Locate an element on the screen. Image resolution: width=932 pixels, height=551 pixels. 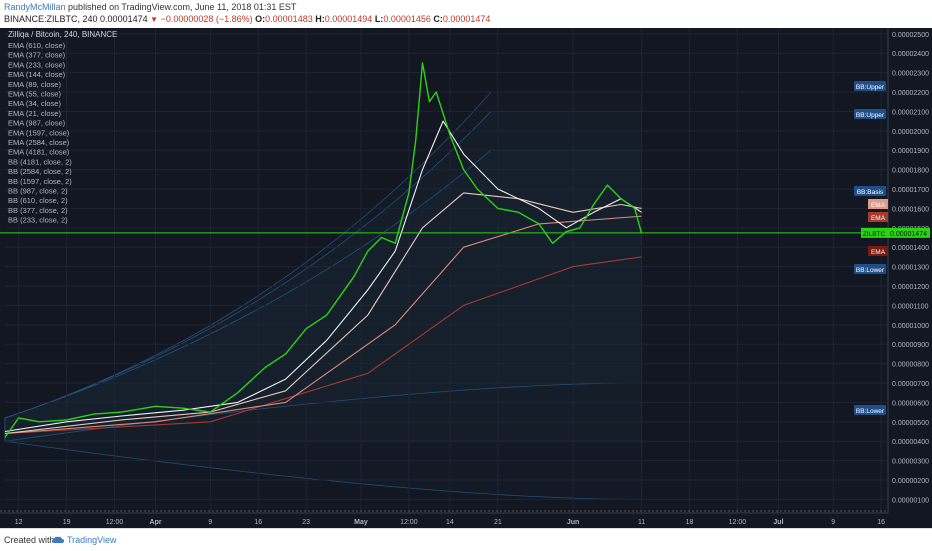
x-tick-label: Jul is located at coordinates (778, 522).